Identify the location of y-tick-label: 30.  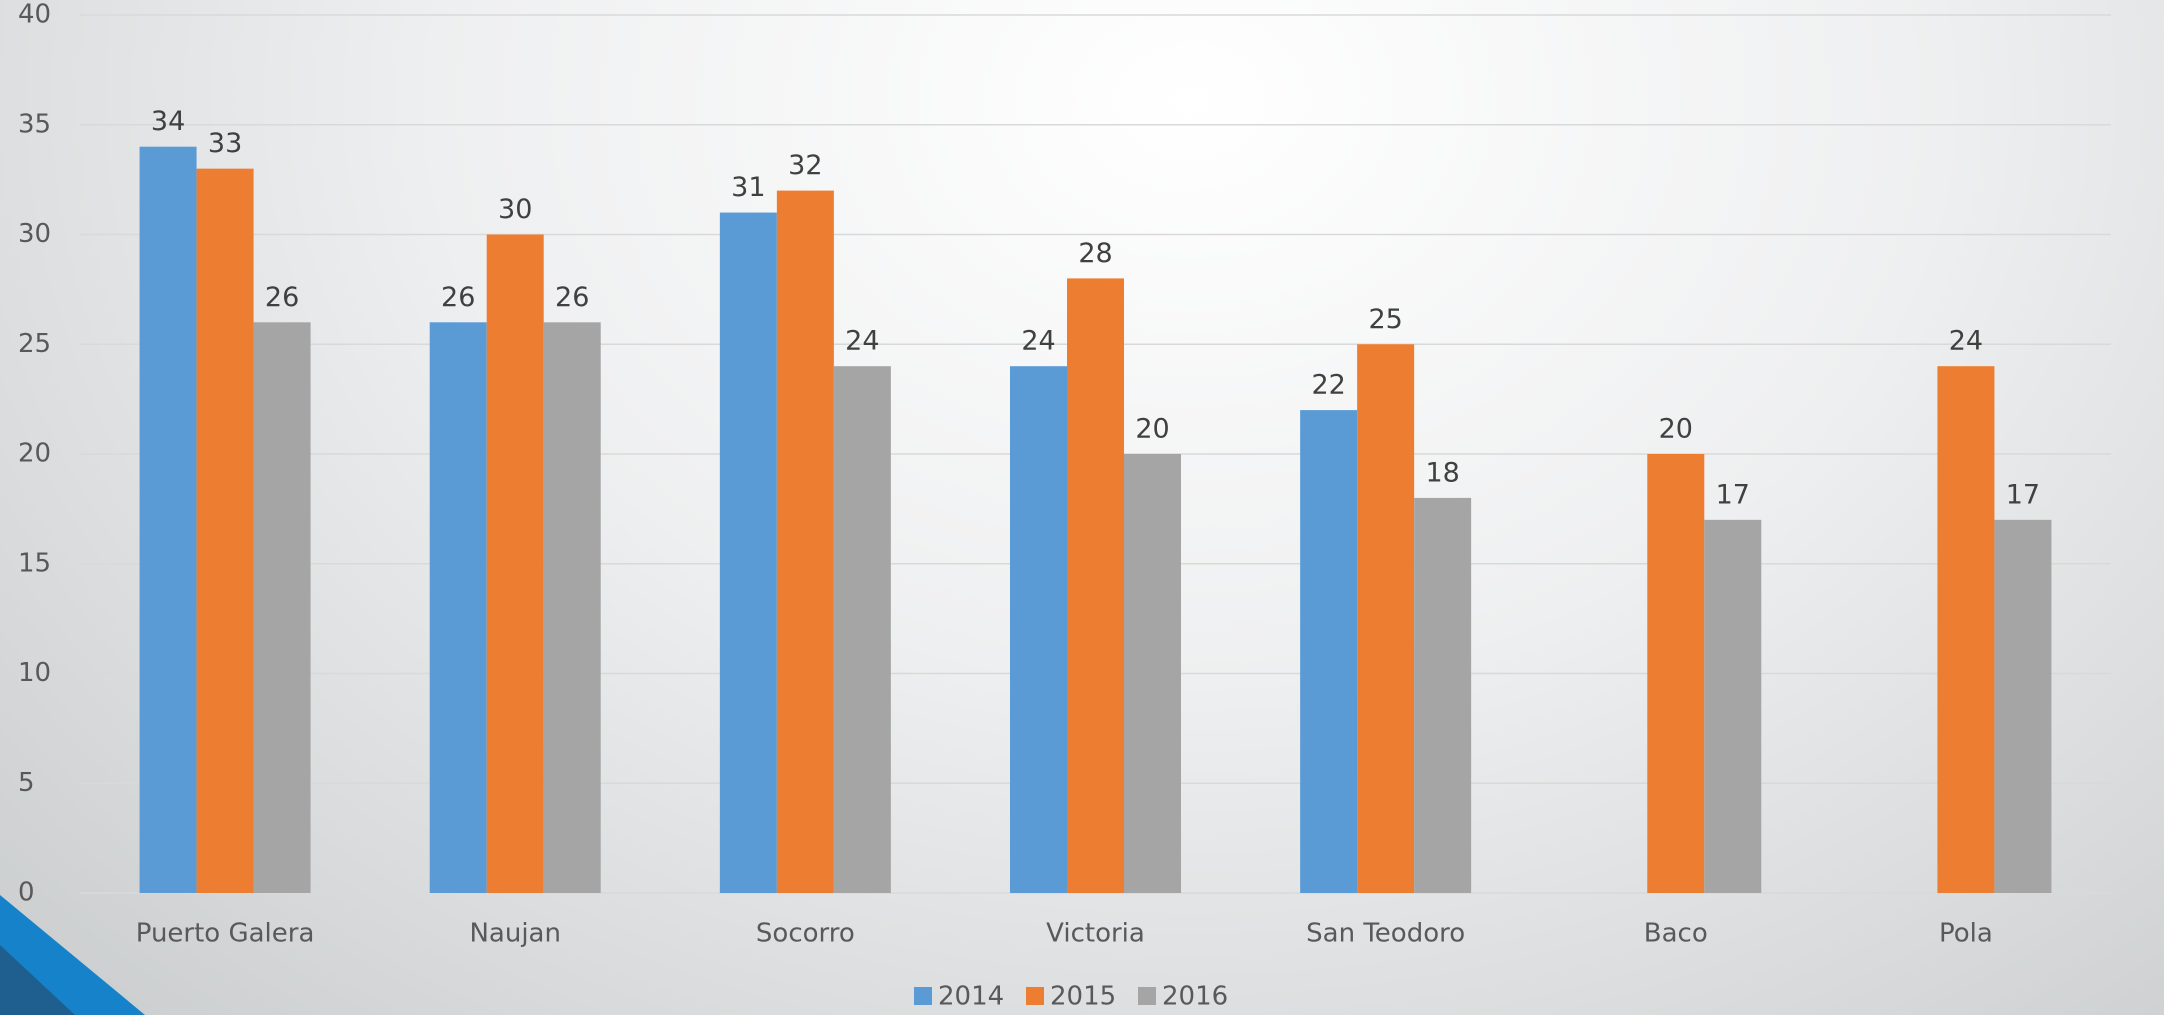
(34, 234).